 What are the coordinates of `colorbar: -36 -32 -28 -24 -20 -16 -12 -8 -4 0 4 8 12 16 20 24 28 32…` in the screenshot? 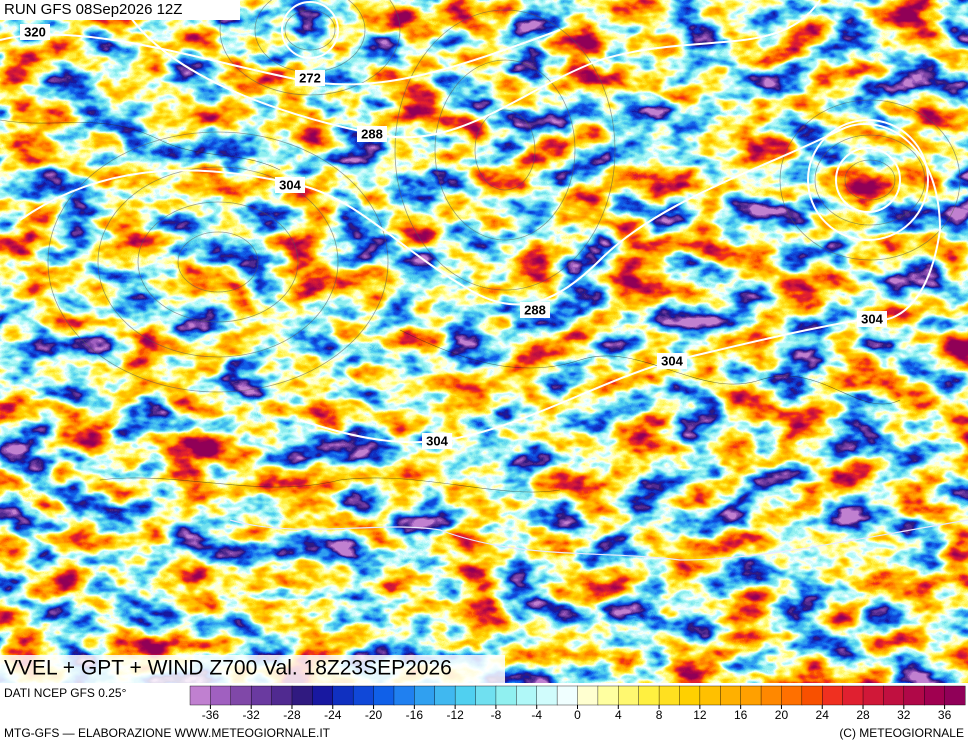 It's located at (577, 703).